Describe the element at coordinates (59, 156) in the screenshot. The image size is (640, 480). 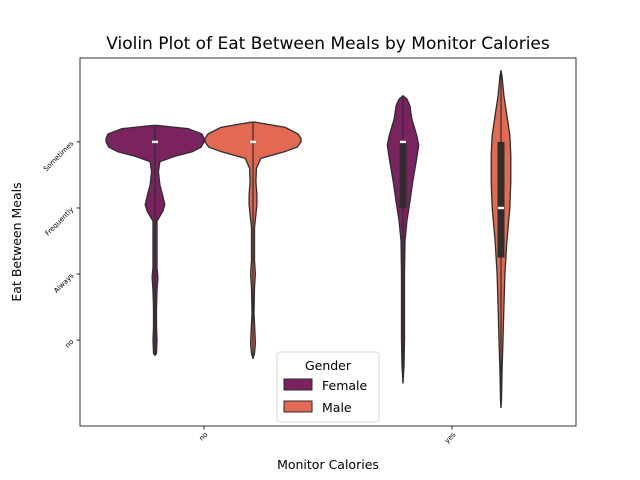
I see `y-tick-label-sometimes: Sometimes` at that location.